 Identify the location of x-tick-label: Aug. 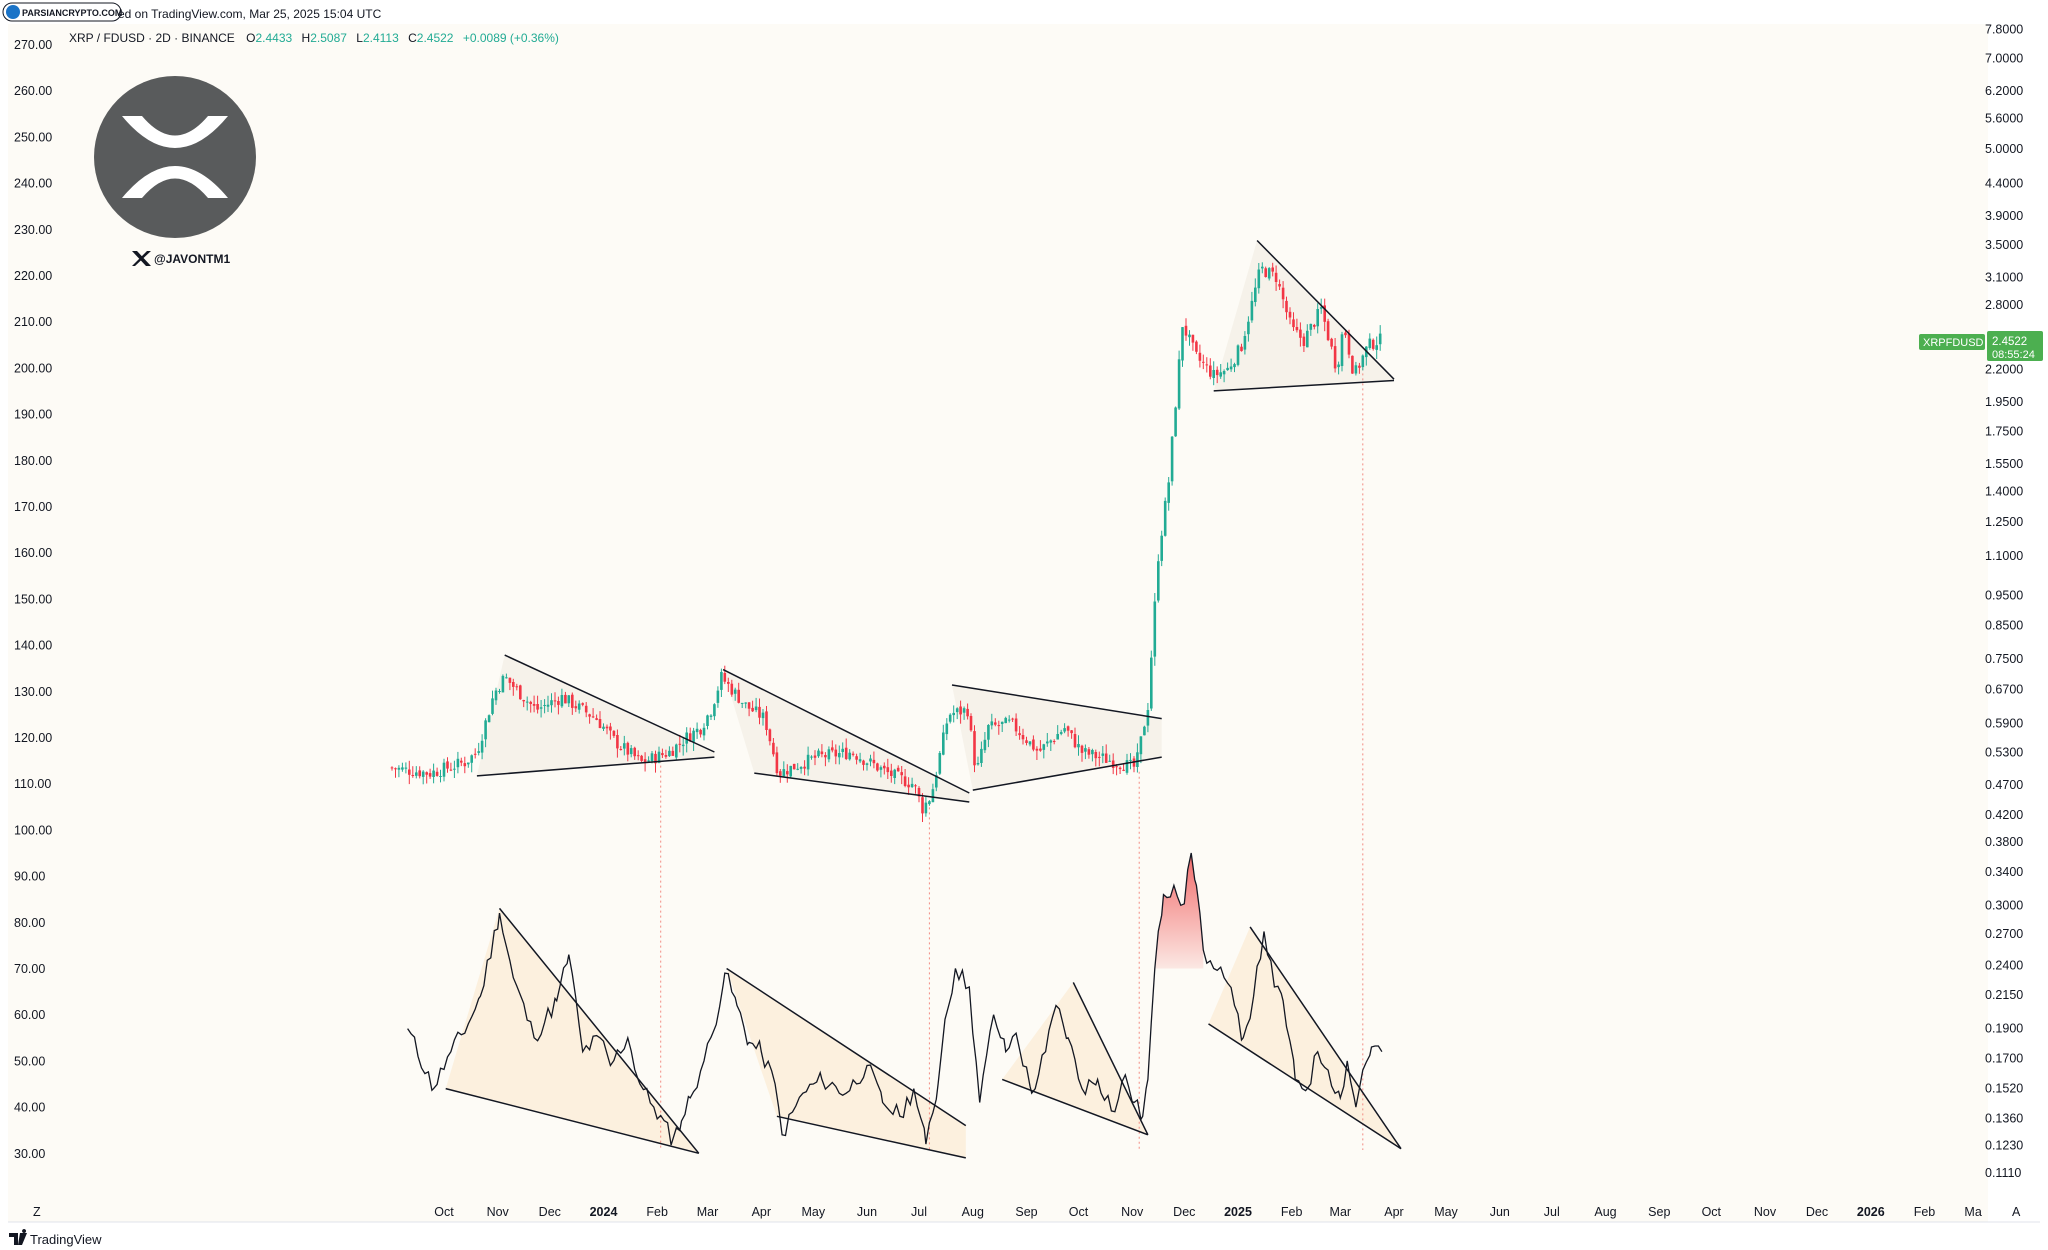
(973, 1212).